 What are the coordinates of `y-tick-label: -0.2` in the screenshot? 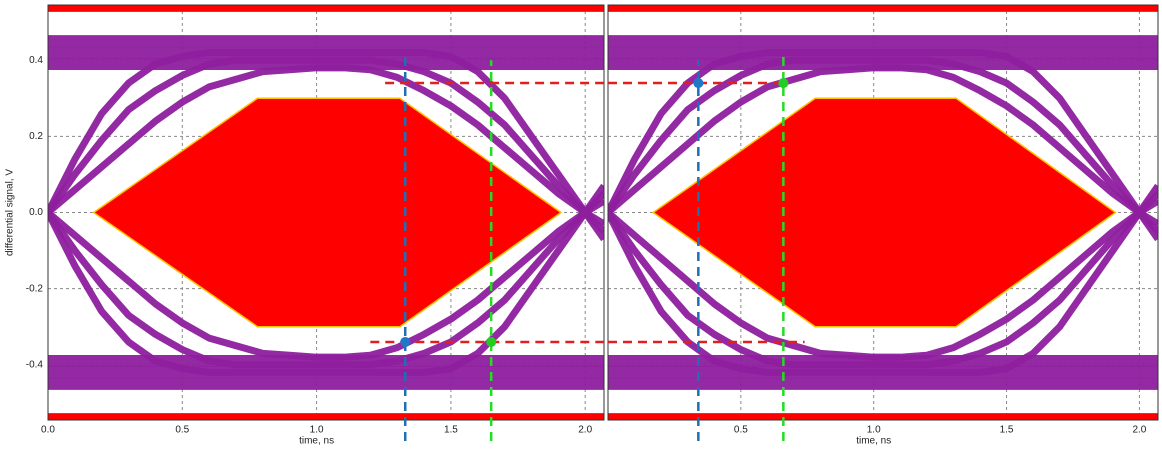 It's located at (35, 288).